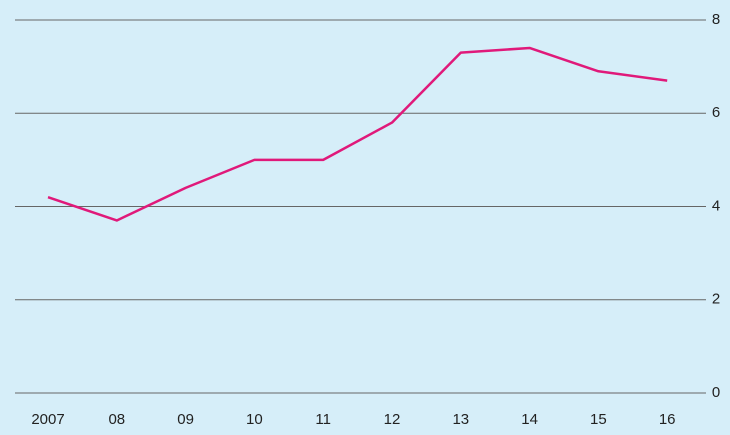  Describe the element at coordinates (460, 419) in the screenshot. I see `x-tick-label: 13` at that location.